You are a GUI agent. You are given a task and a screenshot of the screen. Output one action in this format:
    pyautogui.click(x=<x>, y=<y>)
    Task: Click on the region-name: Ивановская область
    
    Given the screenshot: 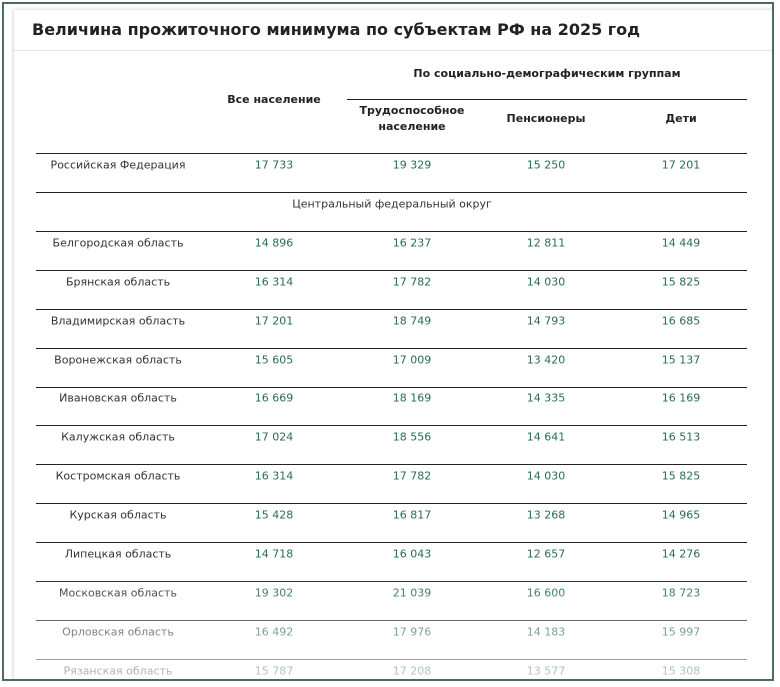 What is the action you would take?
    pyautogui.click(x=118, y=398)
    